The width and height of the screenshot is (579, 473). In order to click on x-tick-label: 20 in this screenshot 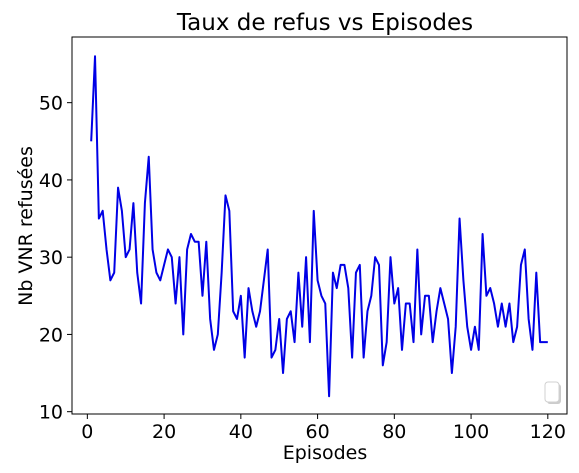, I will do `click(164, 432)`.